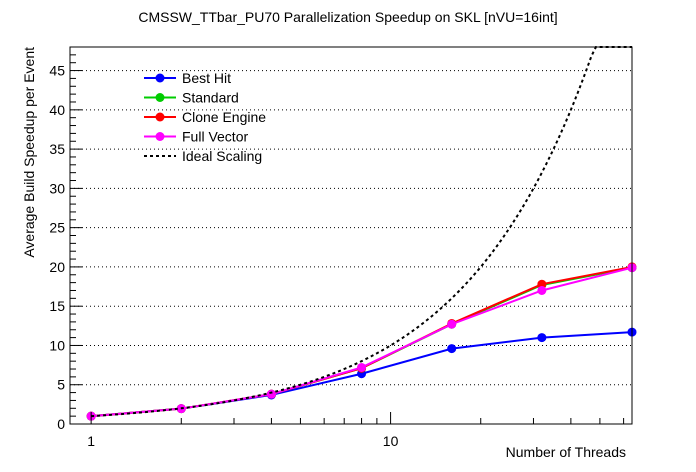 The image size is (696, 472). Describe the element at coordinates (206, 78) in the screenshot. I see `legend-label-best-hit: Best Hit` at that location.